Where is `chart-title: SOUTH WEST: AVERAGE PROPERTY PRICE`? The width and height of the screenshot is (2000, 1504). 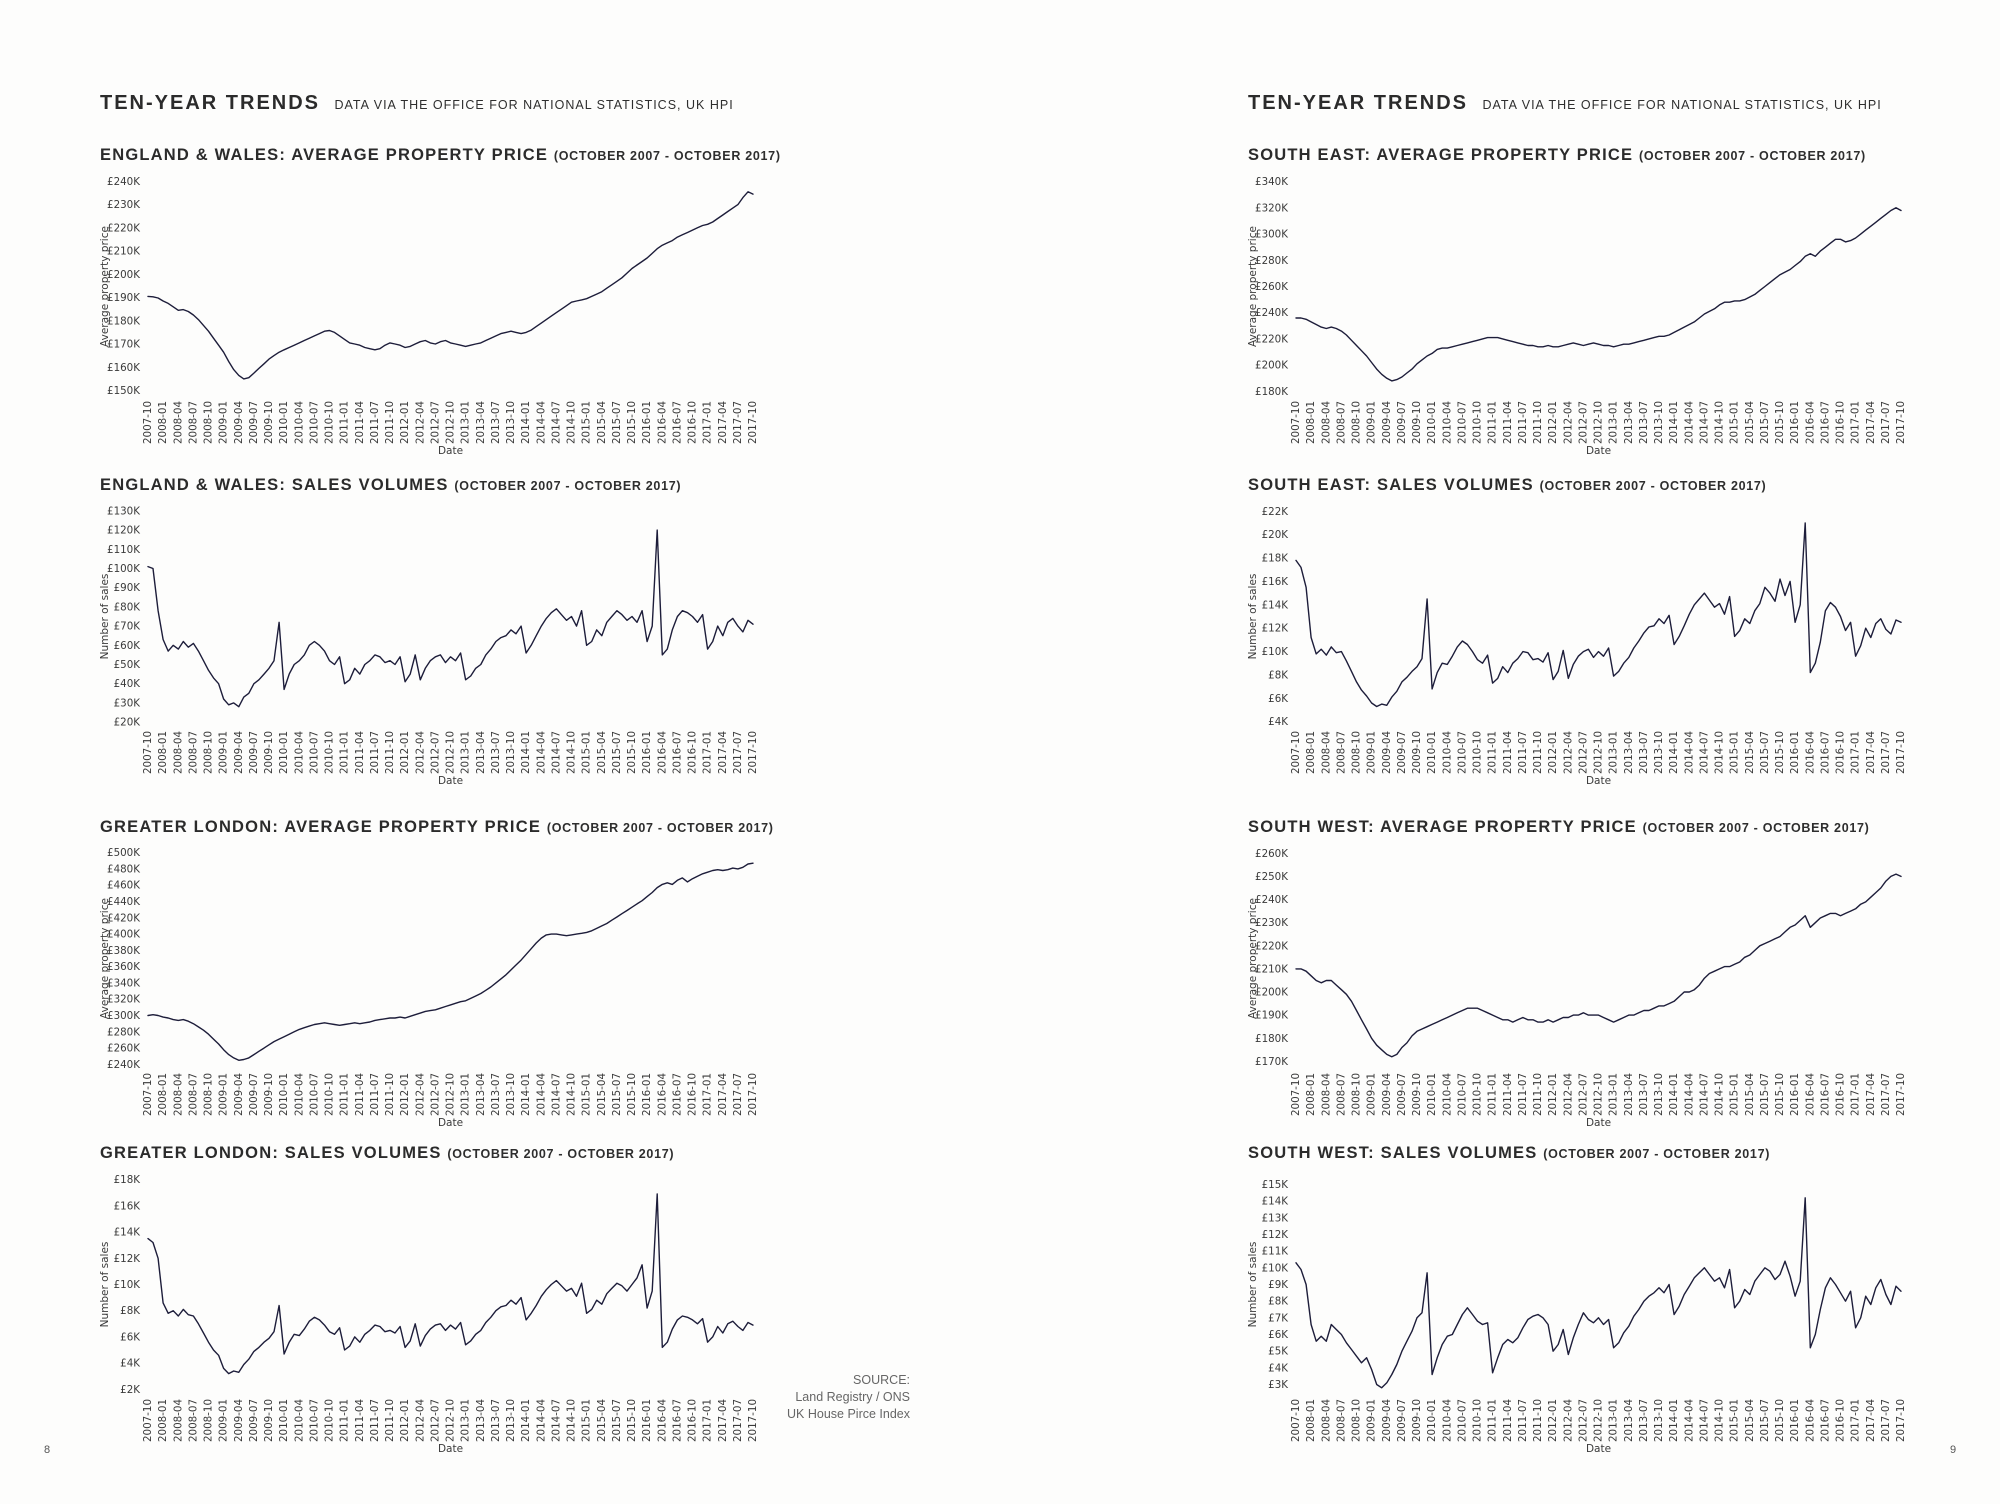
chart-title: SOUTH WEST: AVERAGE PROPERTY PRICE is located at coordinates (1442, 827).